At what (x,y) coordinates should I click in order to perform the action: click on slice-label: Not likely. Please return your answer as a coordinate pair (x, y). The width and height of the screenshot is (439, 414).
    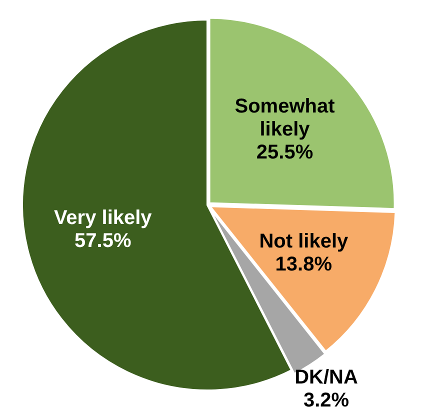
    Looking at the image, I should click on (304, 241).